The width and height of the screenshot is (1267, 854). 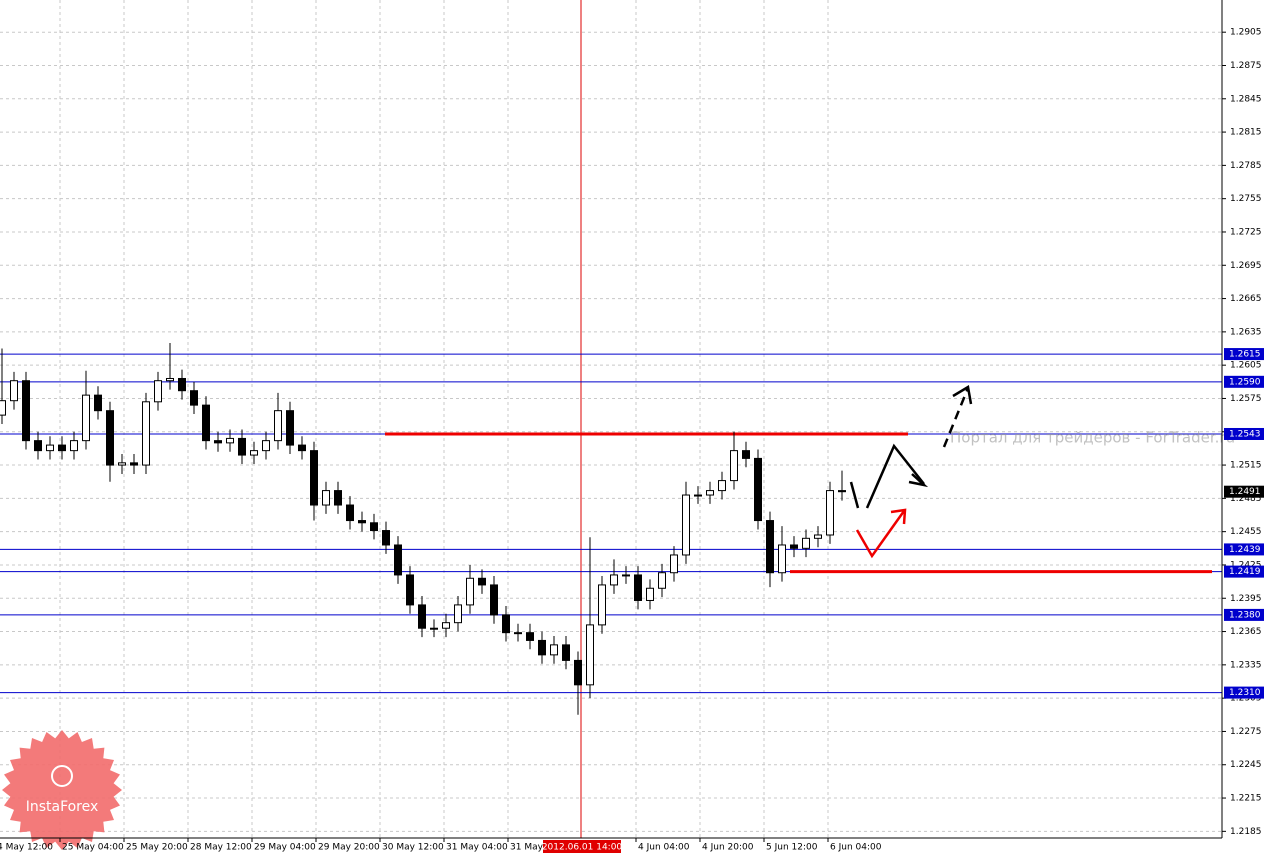 I want to click on y-tick-label: 1.2455, so click(x=1246, y=532).